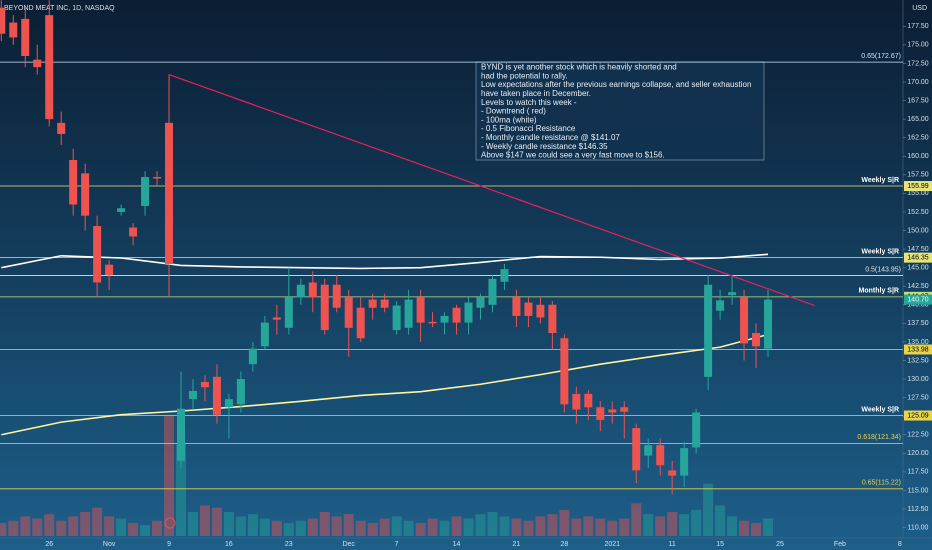 This screenshot has height=550, width=932. I want to click on chart-title: BEYOND MEAT INC, 1D, NASDAQ, so click(59, 8).